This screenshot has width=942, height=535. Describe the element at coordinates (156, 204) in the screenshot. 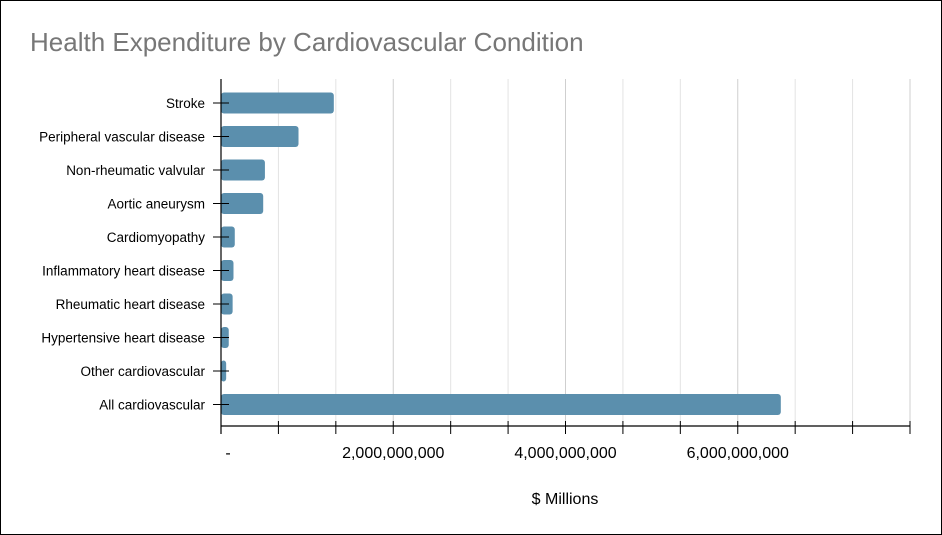

I see `category-label: Aortic aneurysm` at that location.